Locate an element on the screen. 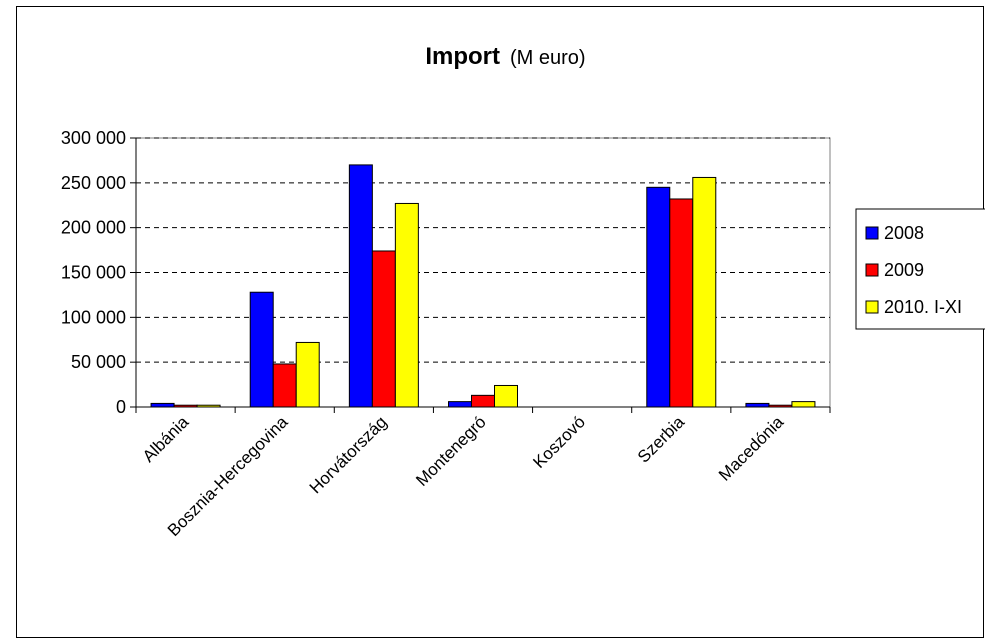  legend-label: 2009 is located at coordinates (904, 270).